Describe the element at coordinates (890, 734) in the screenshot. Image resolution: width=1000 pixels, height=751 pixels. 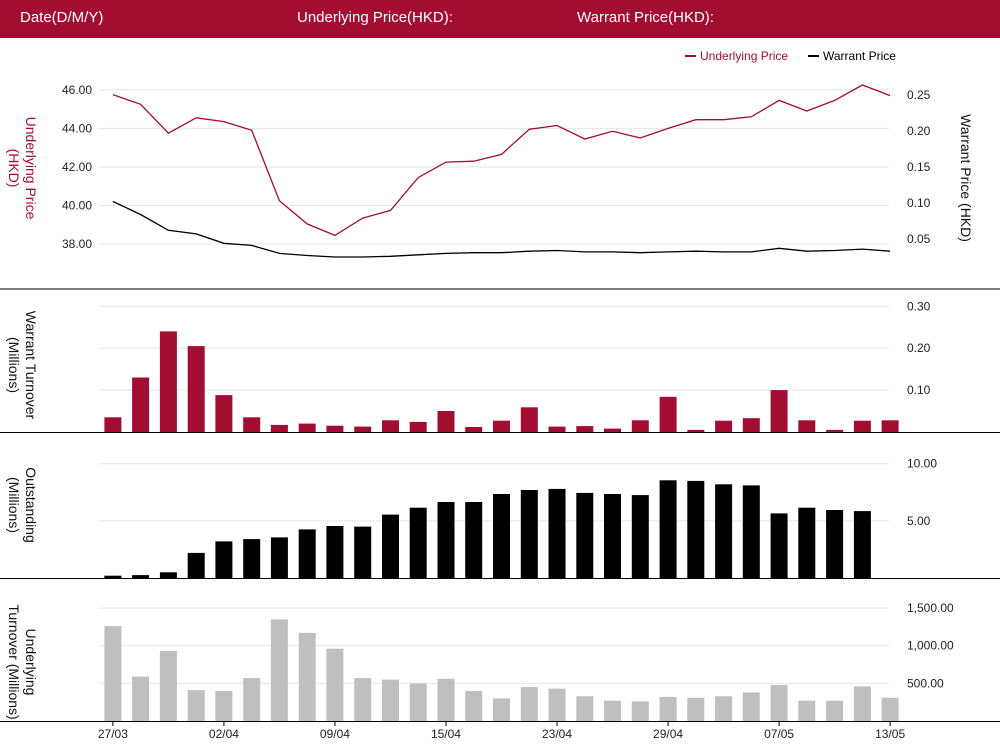
I see `x-tick-label: 13/05` at that location.